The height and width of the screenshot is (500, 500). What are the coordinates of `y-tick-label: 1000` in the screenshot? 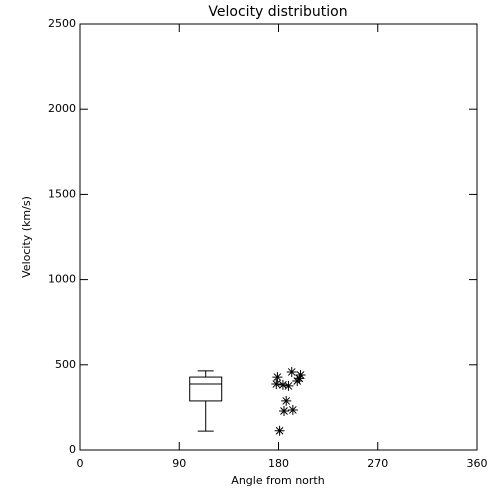 It's located at (62, 279).